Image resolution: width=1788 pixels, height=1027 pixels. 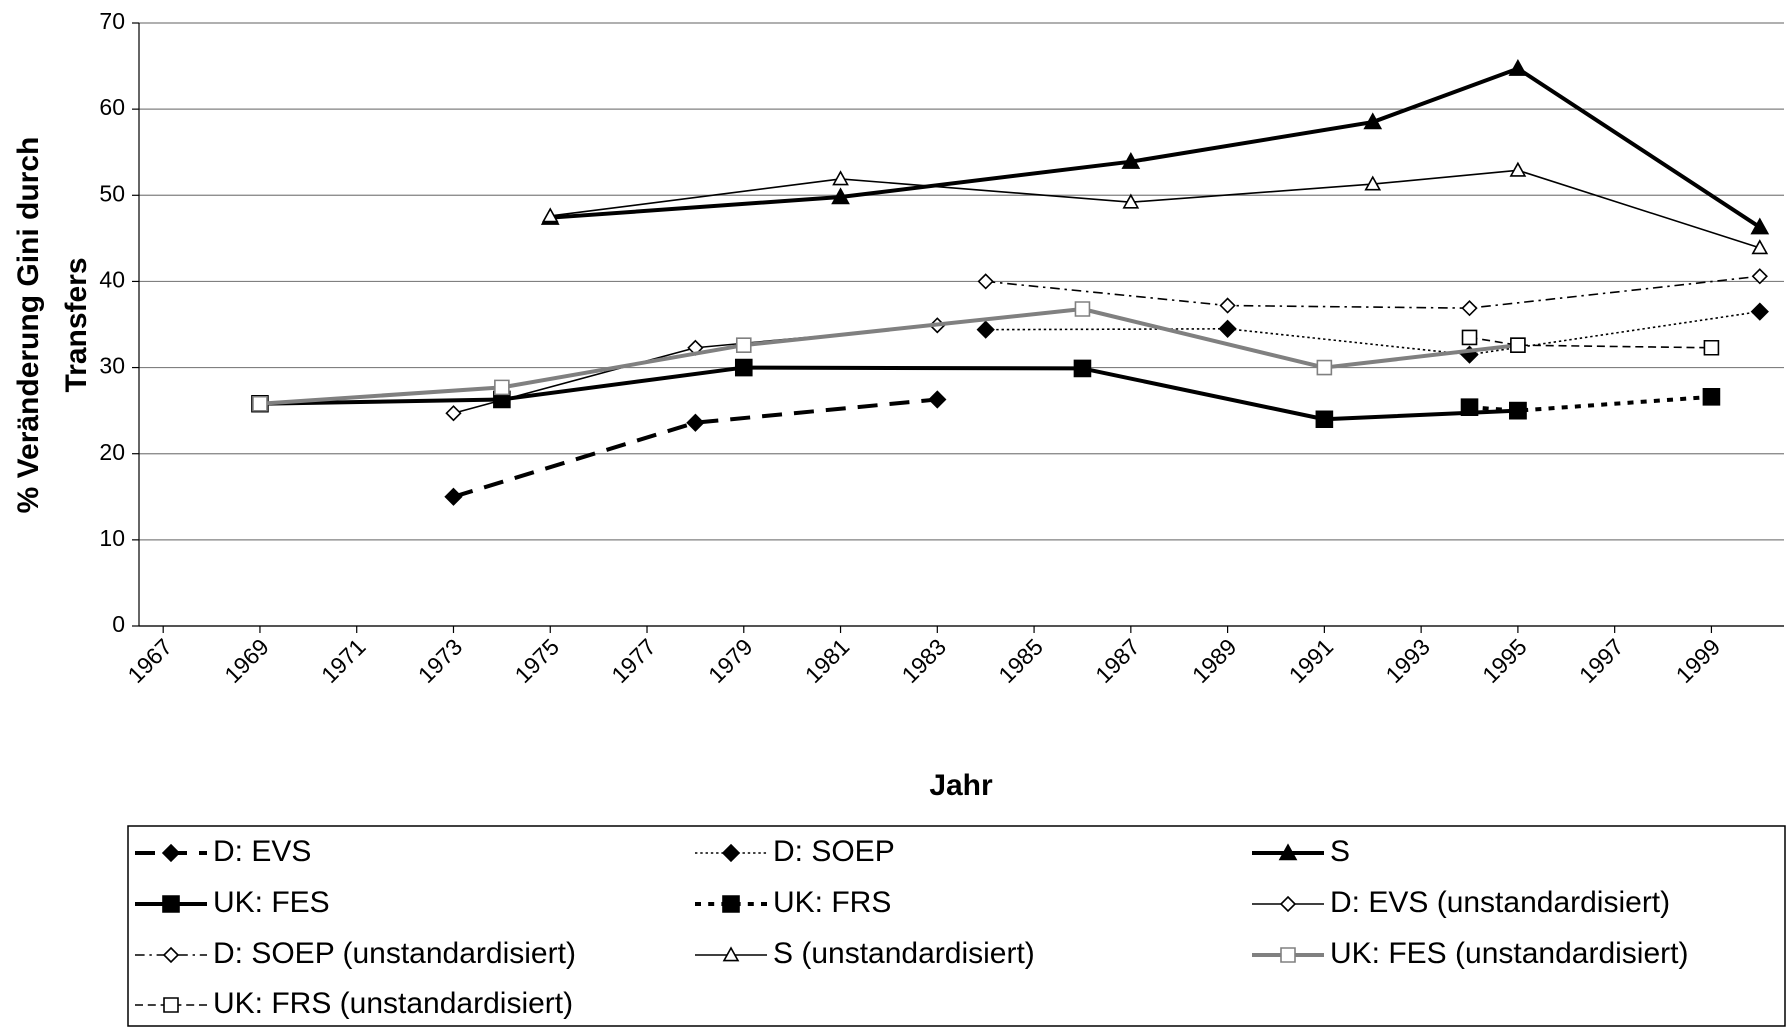 I want to click on y-tick-label: 30, so click(x=112, y=366).